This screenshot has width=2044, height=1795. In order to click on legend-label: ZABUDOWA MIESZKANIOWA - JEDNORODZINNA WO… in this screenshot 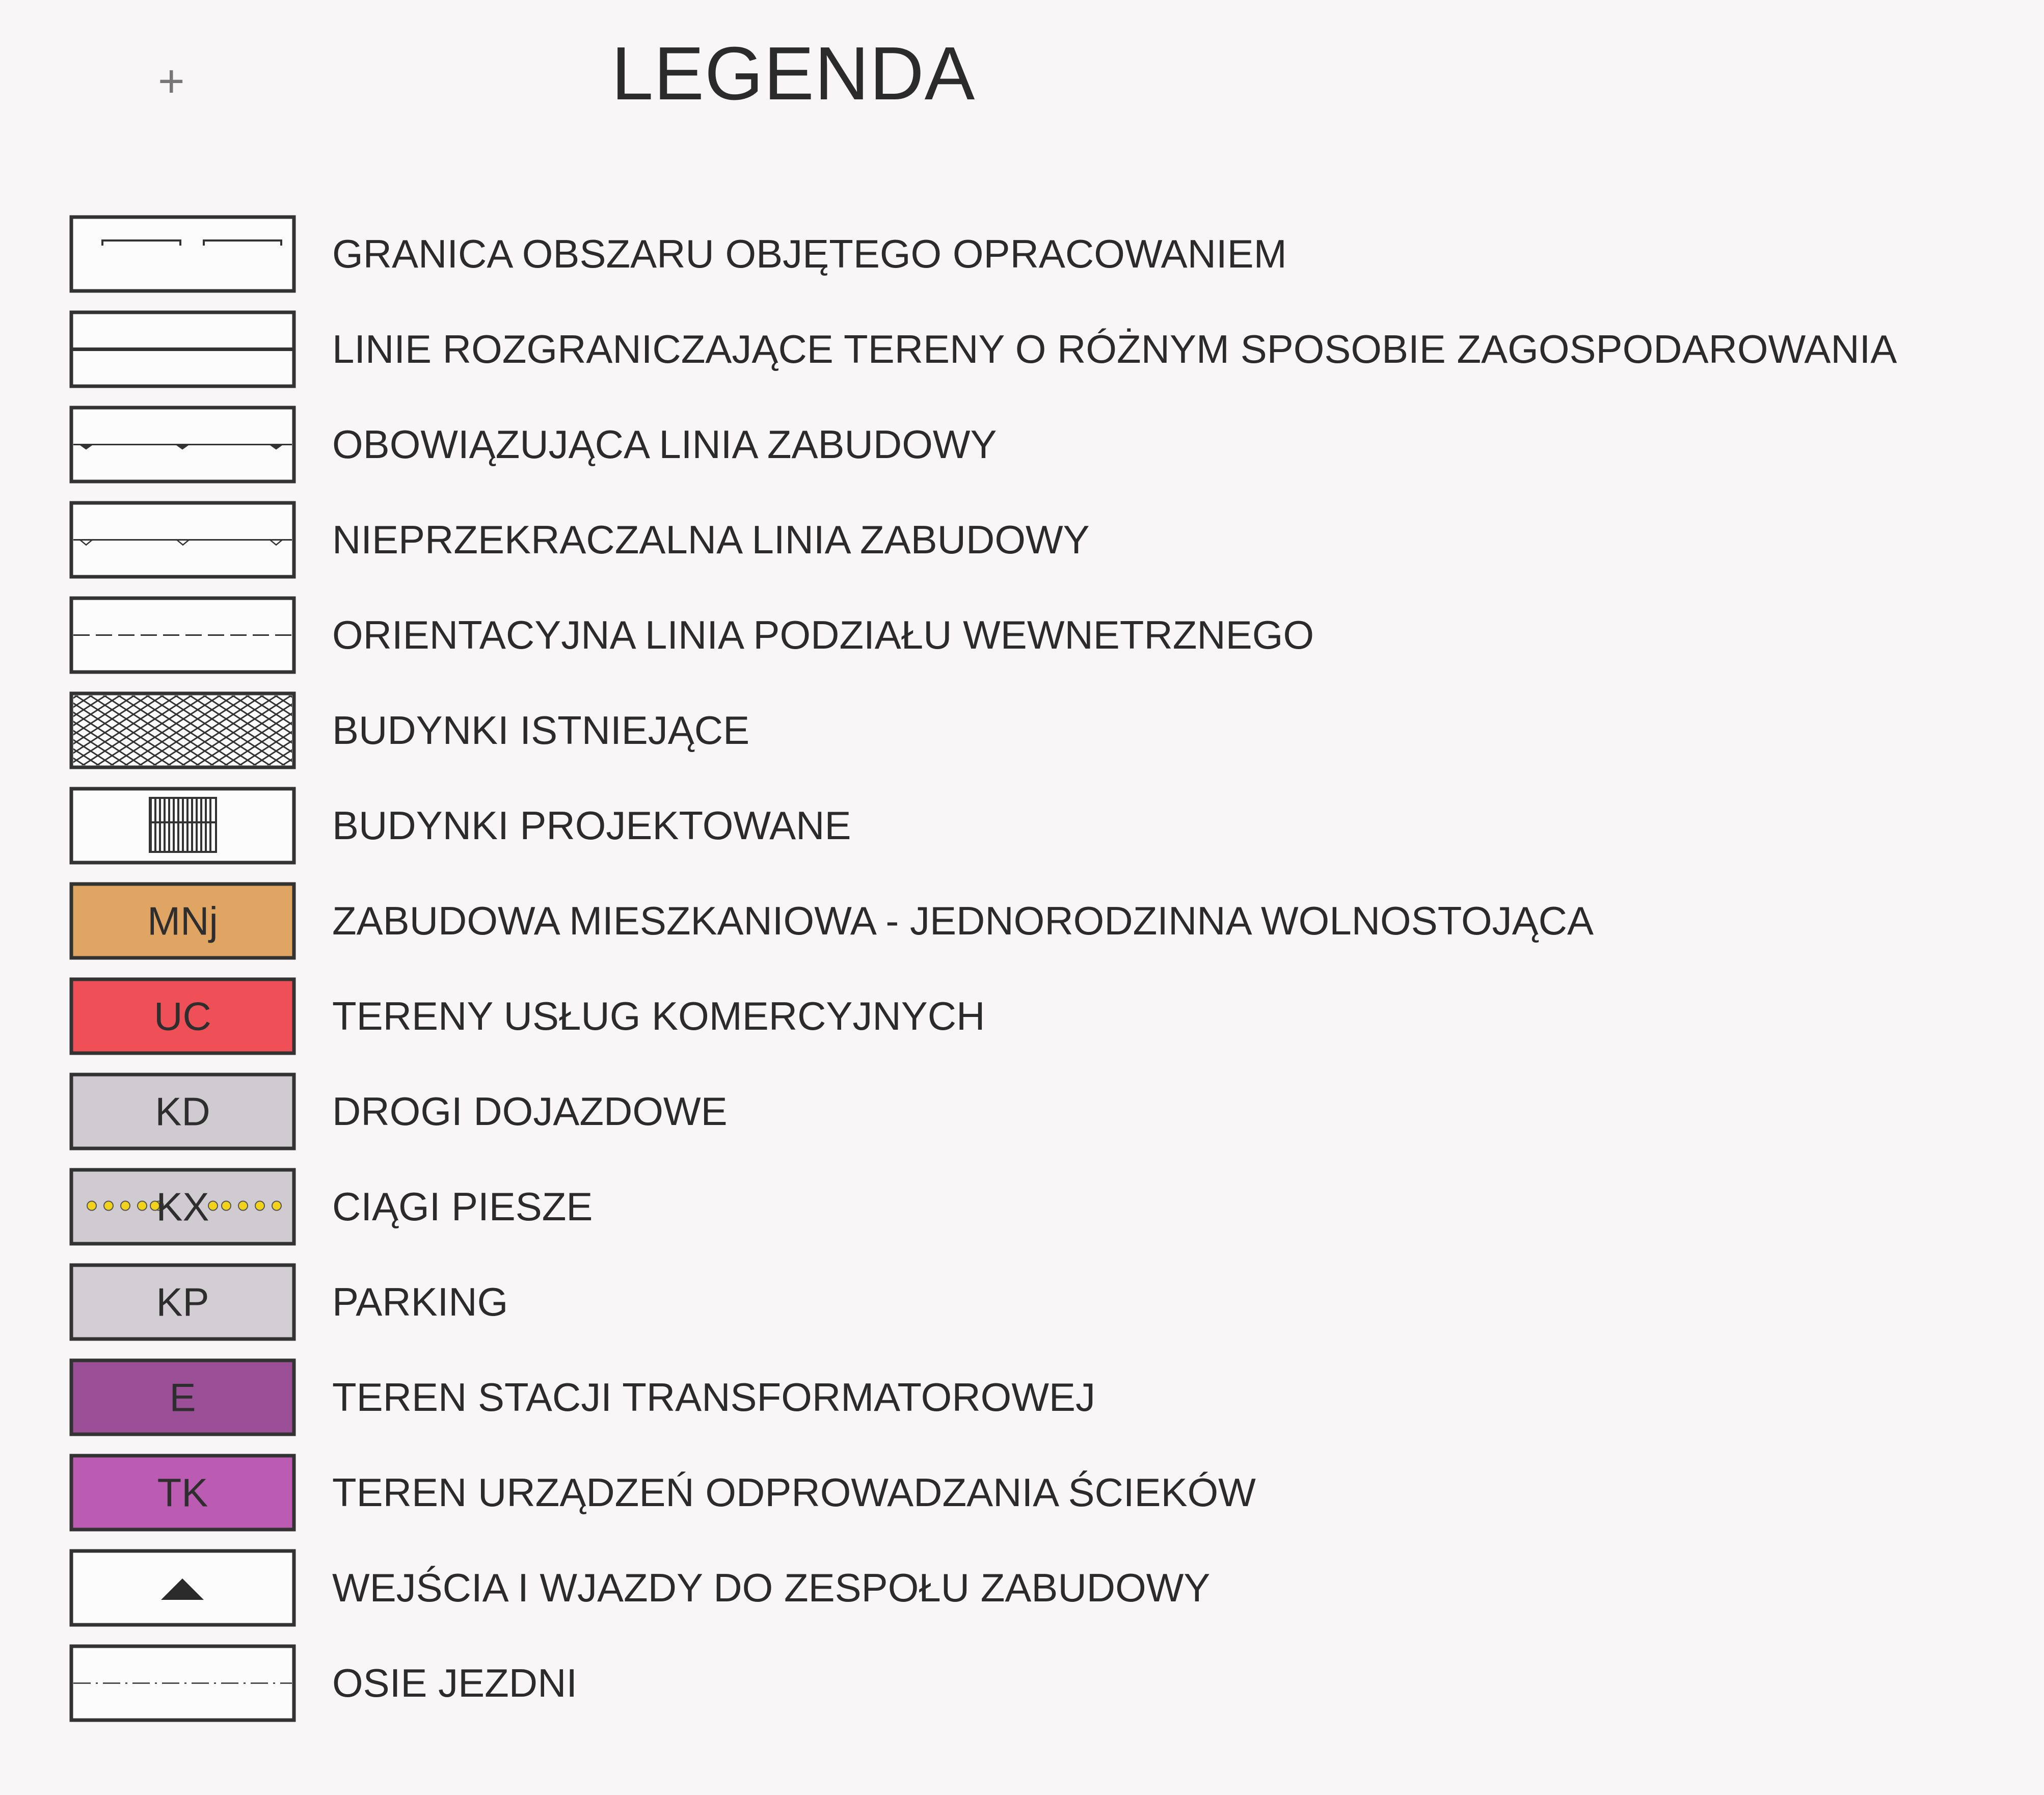, I will do `click(963, 921)`.